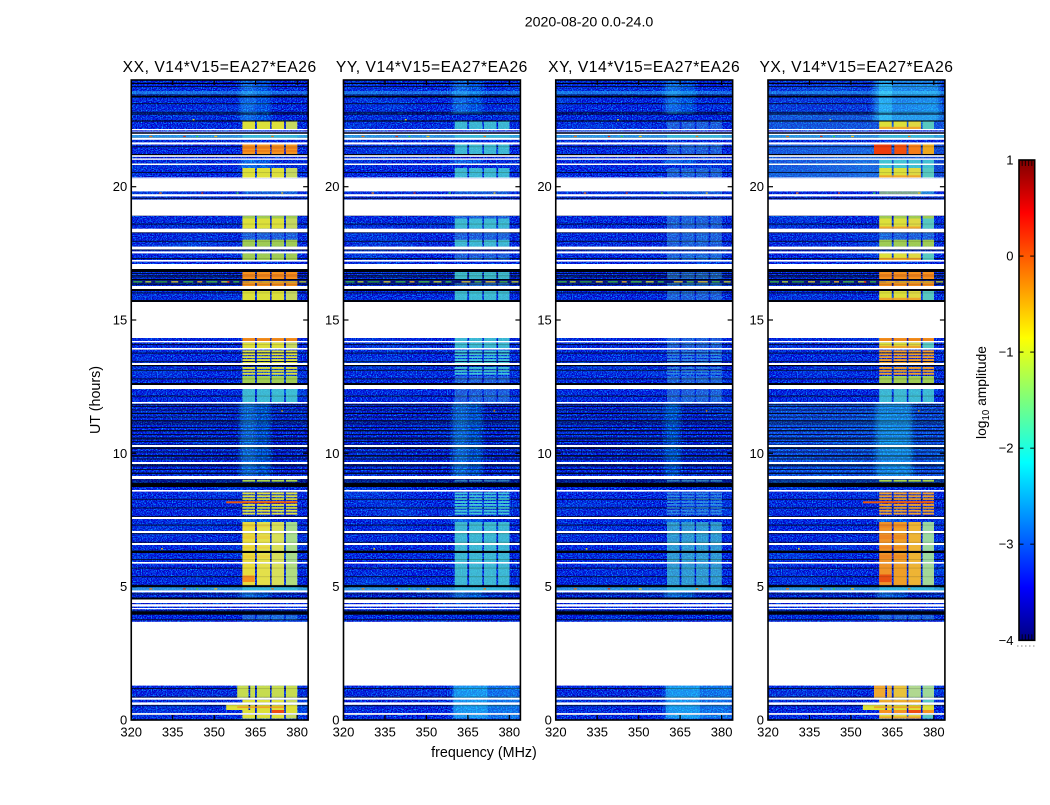 The width and height of the screenshot is (1050, 805). What do you see at coordinates (1006, 640) in the screenshot?
I see `svg-text: −4` at bounding box center [1006, 640].